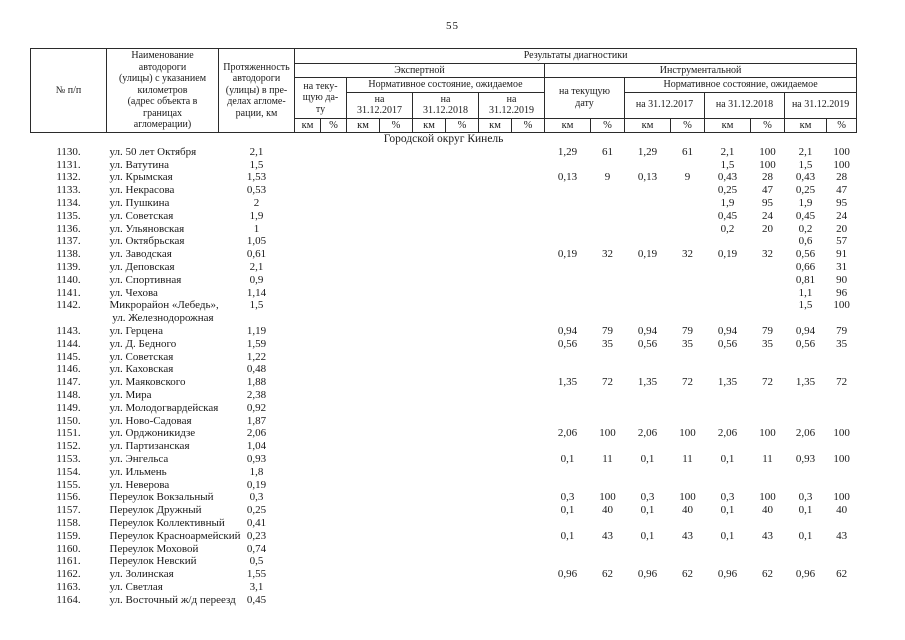 The height and width of the screenshot is (640, 905). Describe the element at coordinates (767, 535) in the screenshot. I see `value-cell: 43` at that location.